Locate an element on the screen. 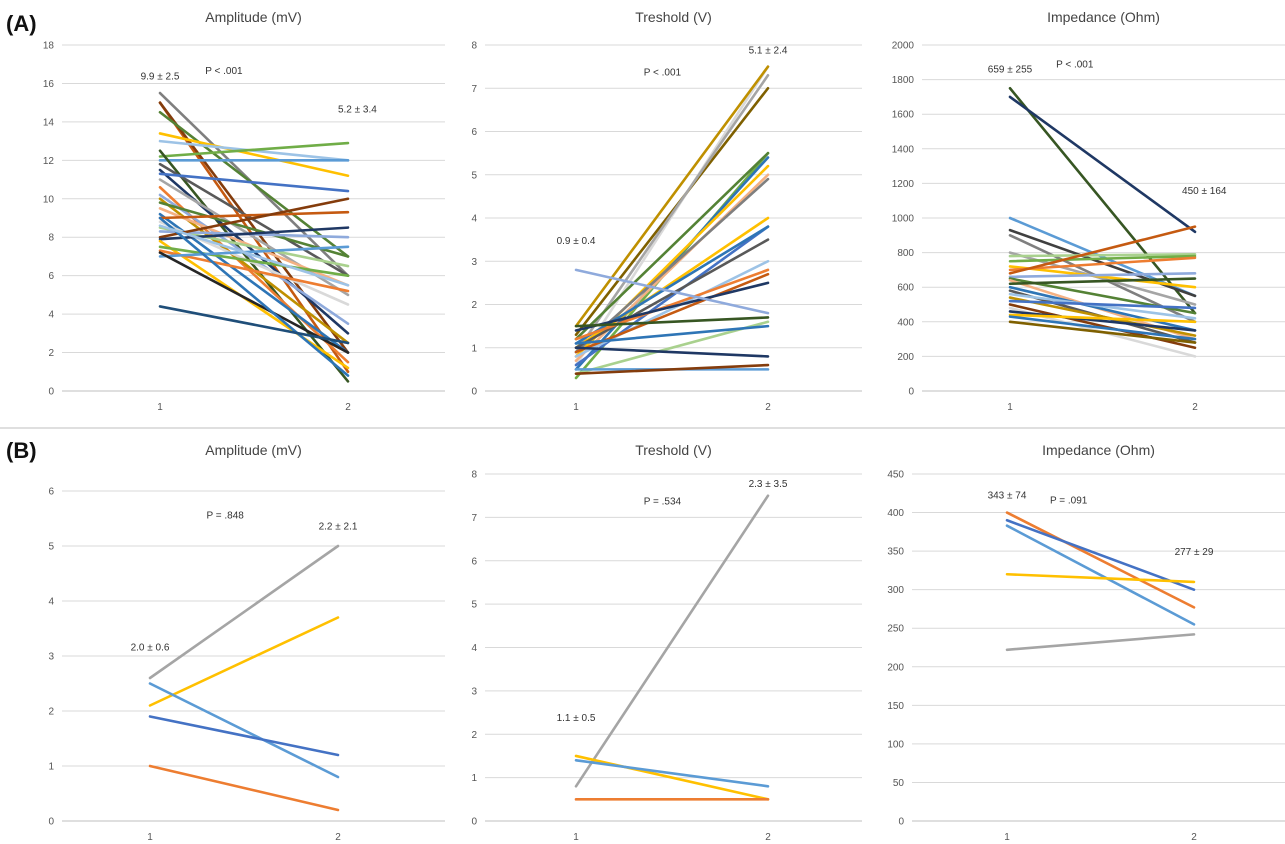 Image resolution: width=1285 pixels, height=844 pixels. y-tick-label: 2000 is located at coordinates (903, 46).